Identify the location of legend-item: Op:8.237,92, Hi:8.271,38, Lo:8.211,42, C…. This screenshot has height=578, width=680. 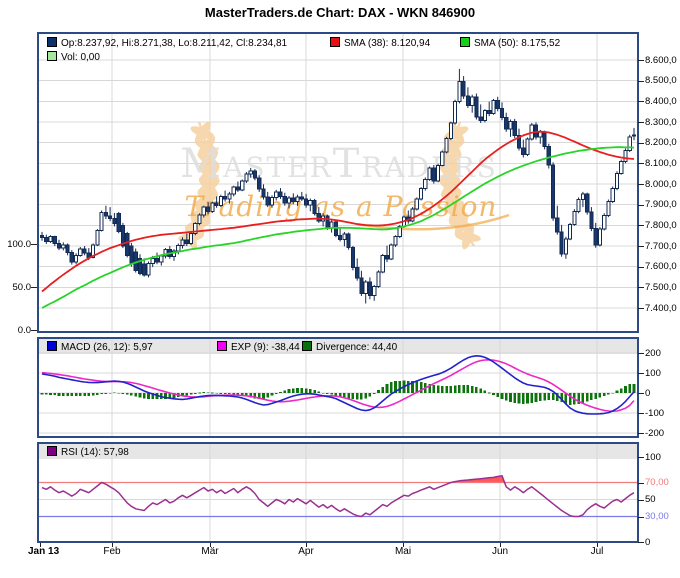
(167, 43).